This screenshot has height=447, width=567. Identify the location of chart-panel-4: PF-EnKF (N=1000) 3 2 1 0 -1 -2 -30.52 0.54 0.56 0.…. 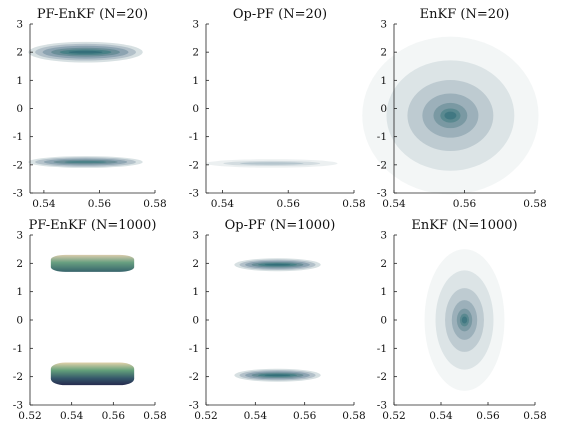
(90, 320).